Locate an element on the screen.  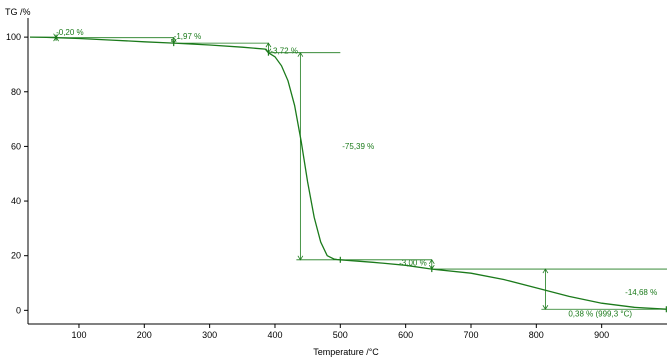
x-tick-label: 500 is located at coordinates (340, 335).